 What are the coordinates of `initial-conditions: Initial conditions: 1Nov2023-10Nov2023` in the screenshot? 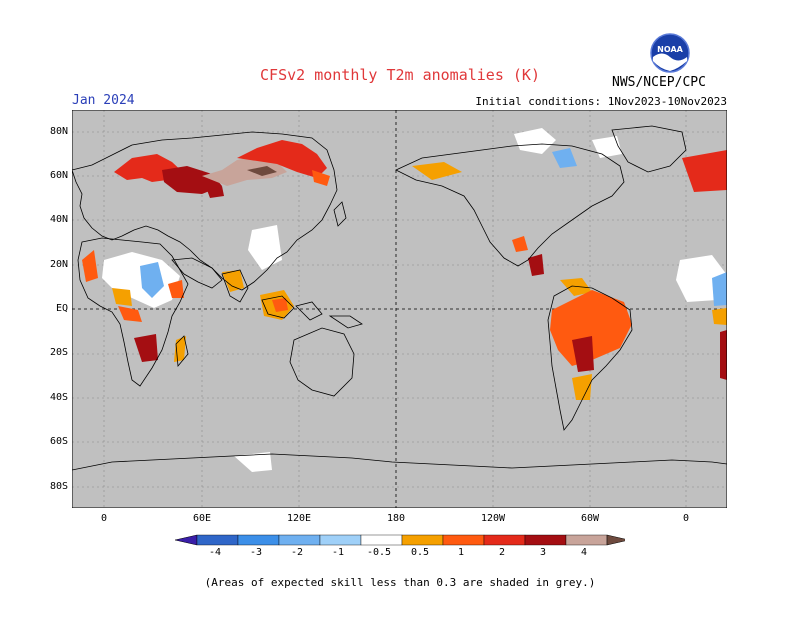 It's located at (601, 101).